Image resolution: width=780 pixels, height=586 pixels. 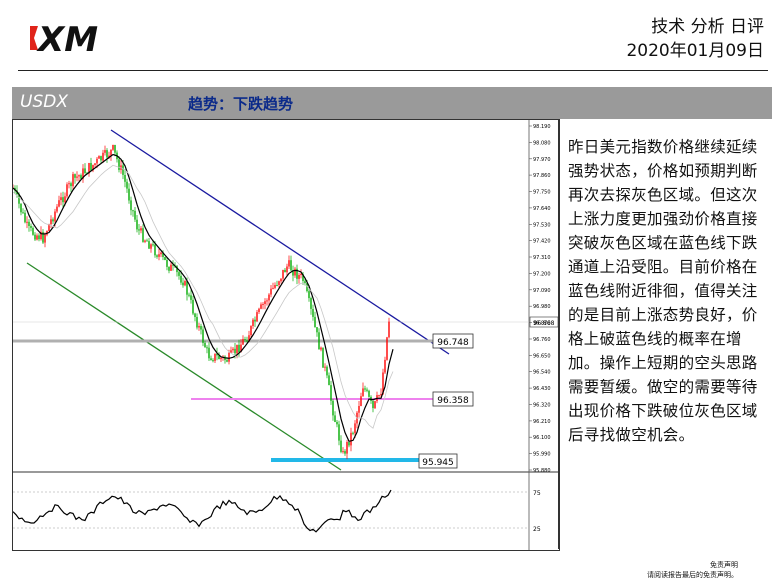 What do you see at coordinates (393, 70) in the screenshot?
I see `header-divider` at bounding box center [393, 70].